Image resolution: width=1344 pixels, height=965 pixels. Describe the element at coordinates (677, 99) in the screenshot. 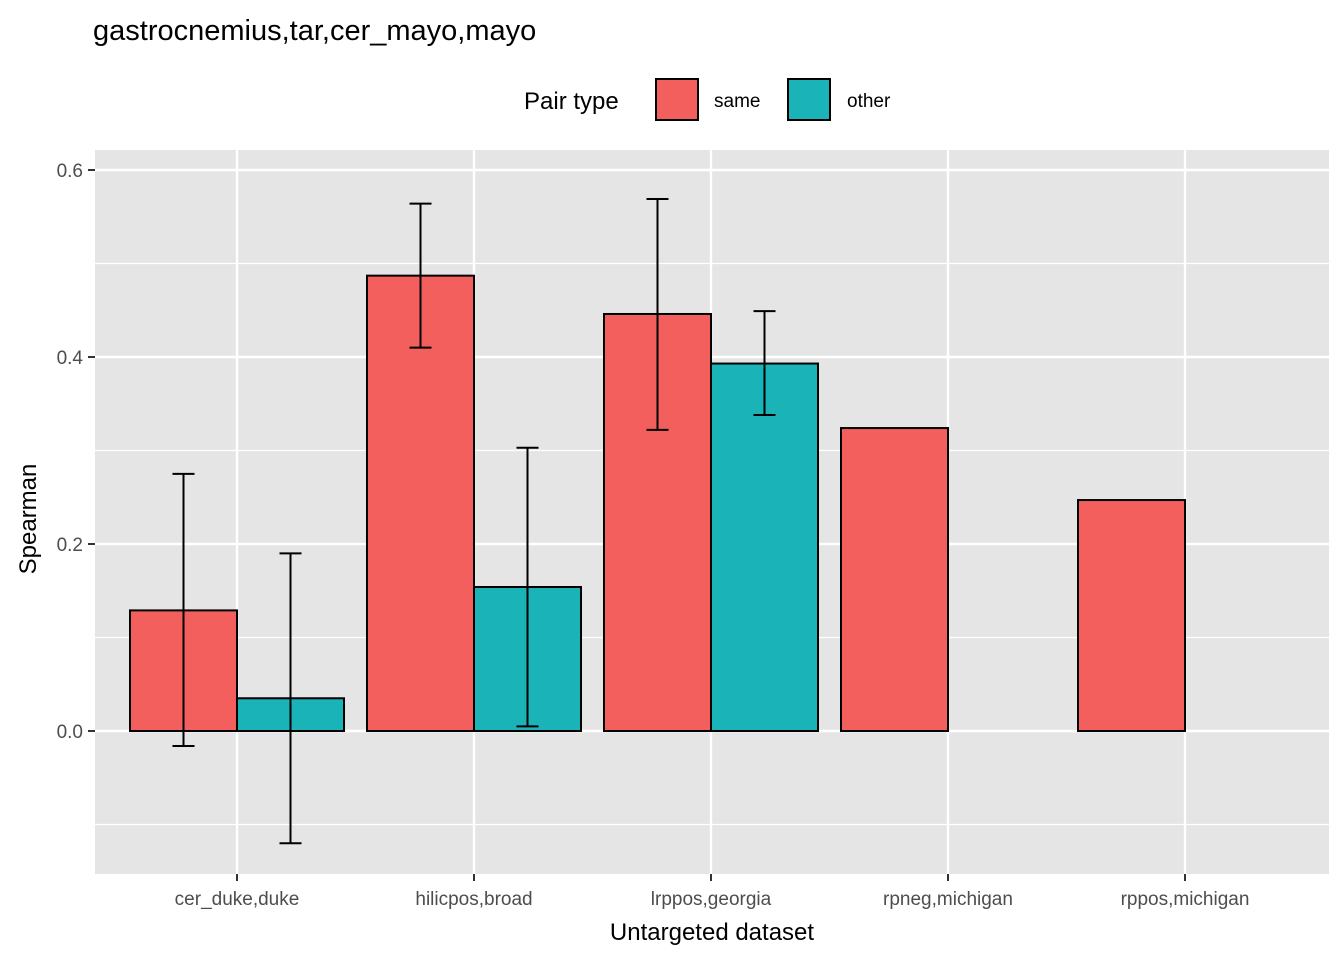

I see `legend-key-same` at that location.